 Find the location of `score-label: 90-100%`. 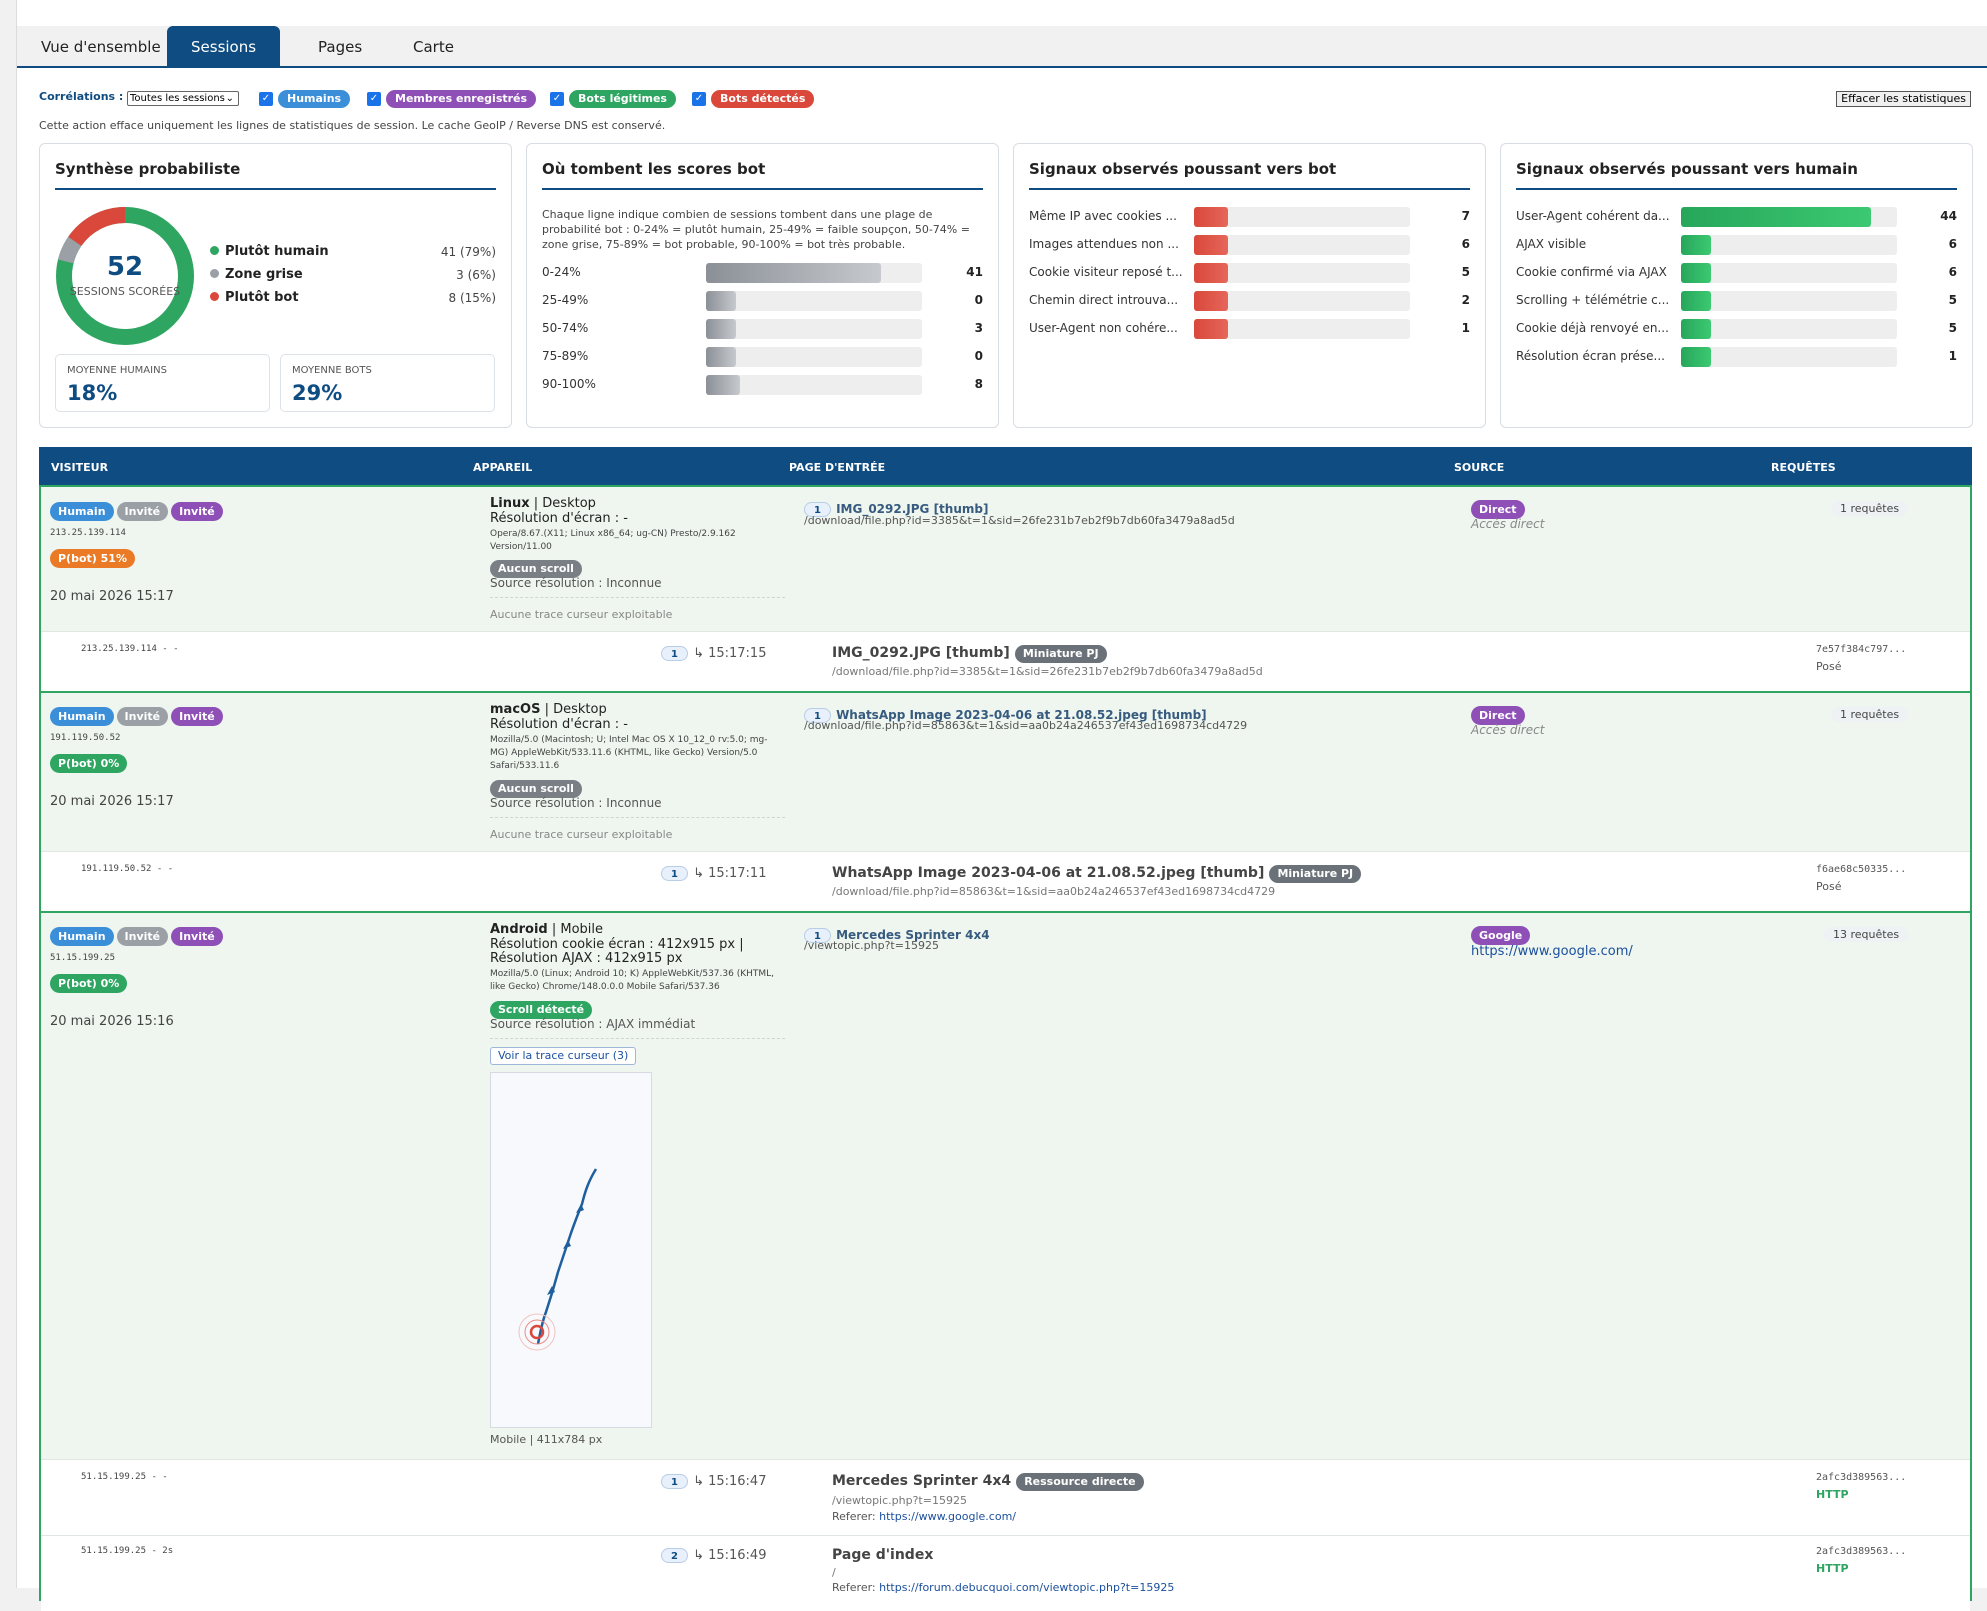

score-label: 90-100% is located at coordinates (569, 384).